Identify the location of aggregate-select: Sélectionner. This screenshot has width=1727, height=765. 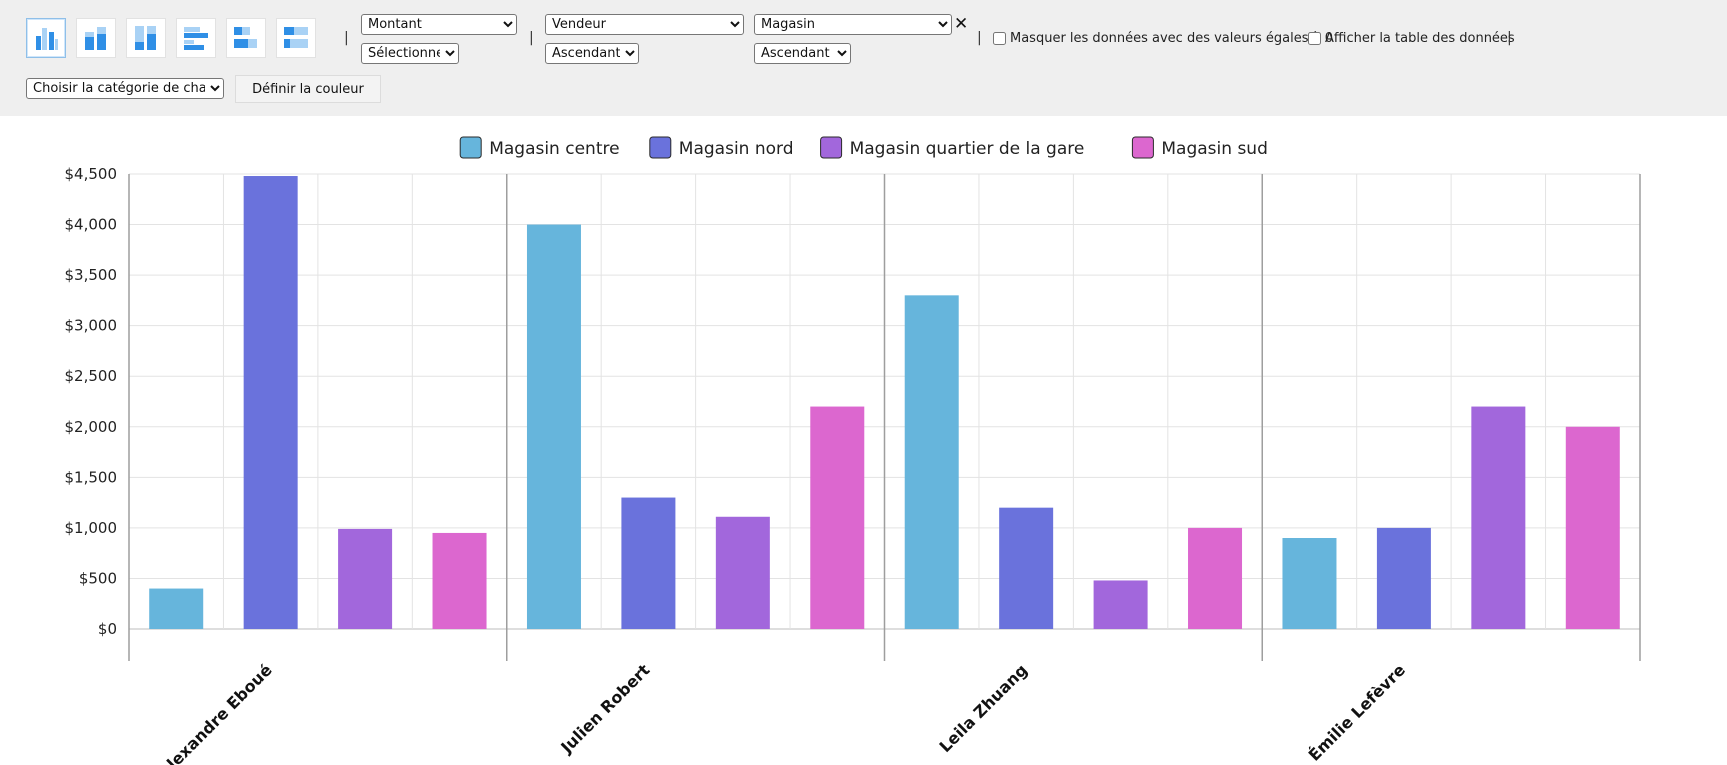
(410, 53).